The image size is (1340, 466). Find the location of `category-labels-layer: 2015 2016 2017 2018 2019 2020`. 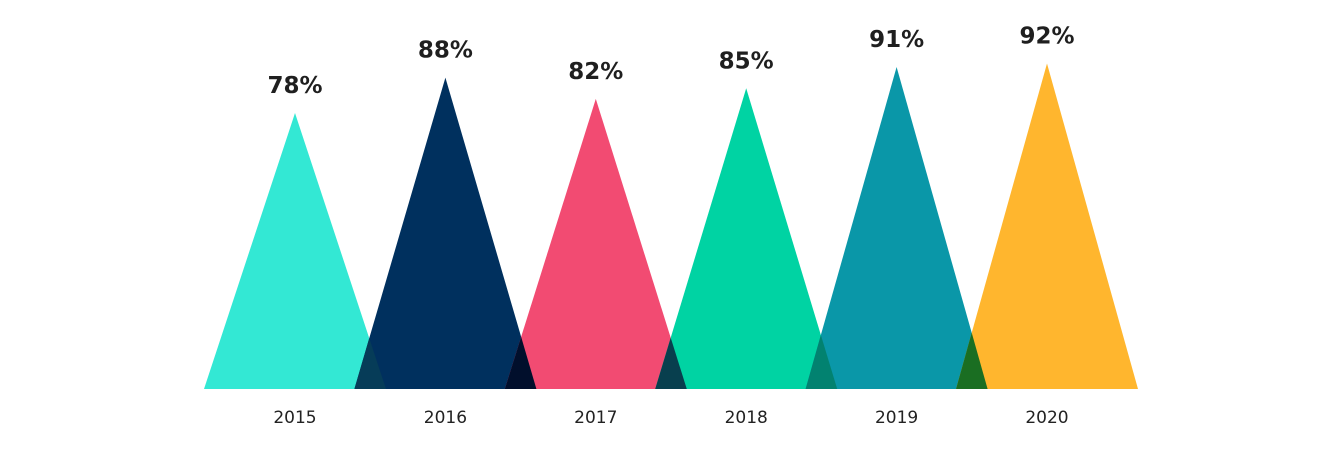

category-labels-layer: 2015 2016 2017 2018 2019 2020 is located at coordinates (670, 418).